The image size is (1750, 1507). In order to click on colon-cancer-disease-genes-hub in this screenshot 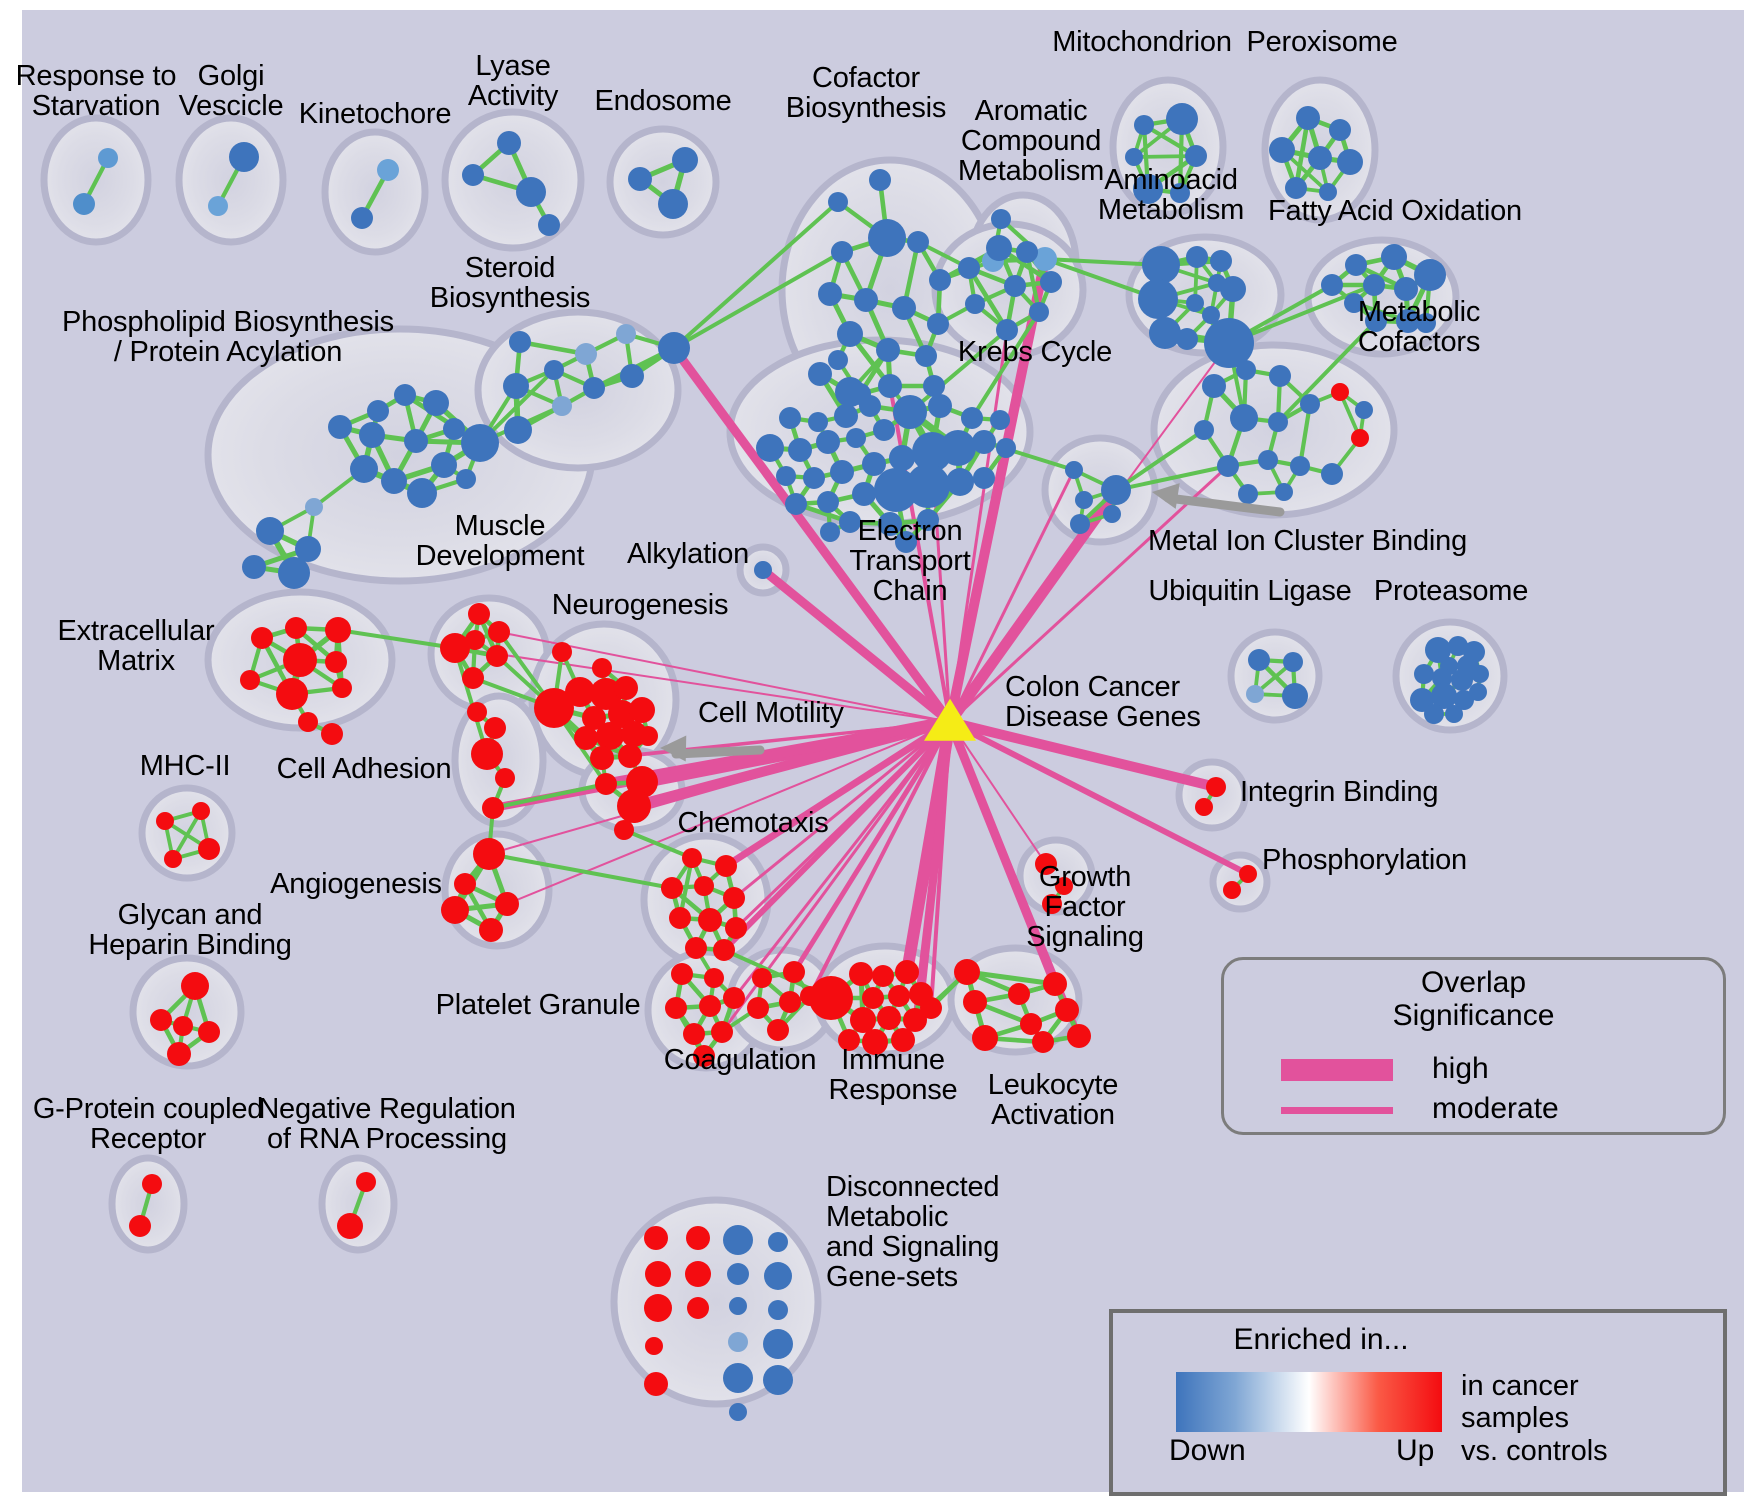, I will do `click(950, 719)`.